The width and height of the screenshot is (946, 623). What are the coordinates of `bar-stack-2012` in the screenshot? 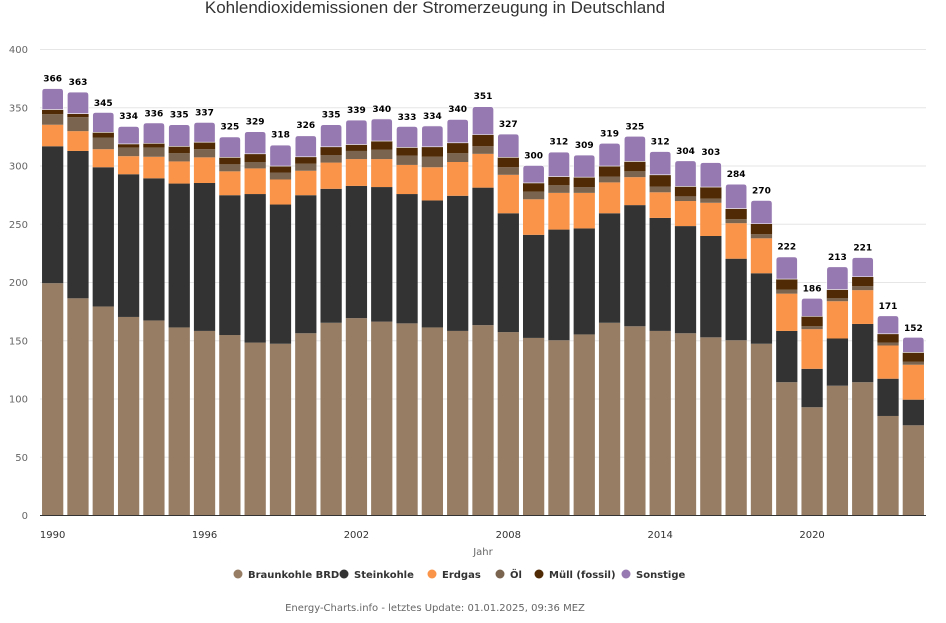 It's located at (609, 329).